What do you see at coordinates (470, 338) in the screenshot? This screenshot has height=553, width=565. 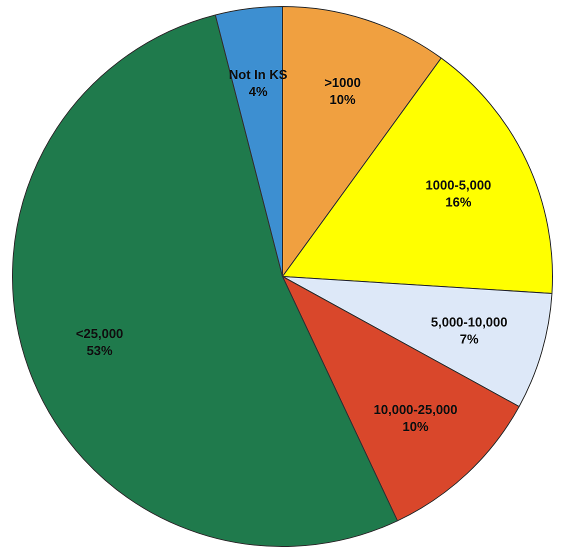 I see `data-label: 7%` at bounding box center [470, 338].